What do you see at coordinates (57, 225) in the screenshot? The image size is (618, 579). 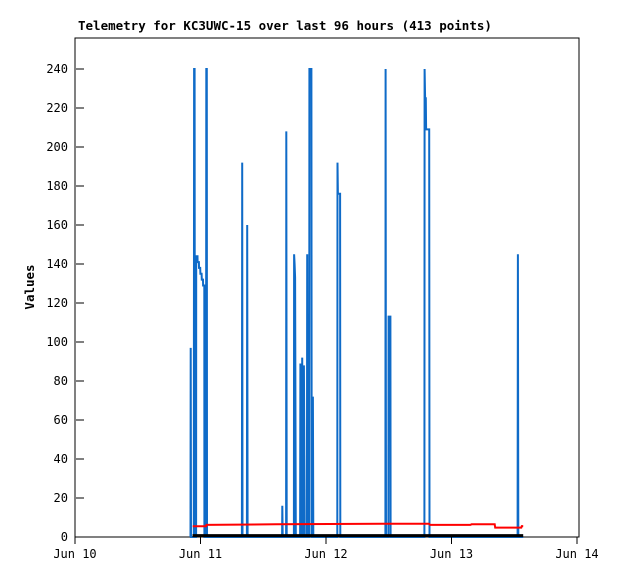 I see `y-tick-label: 160` at bounding box center [57, 225].